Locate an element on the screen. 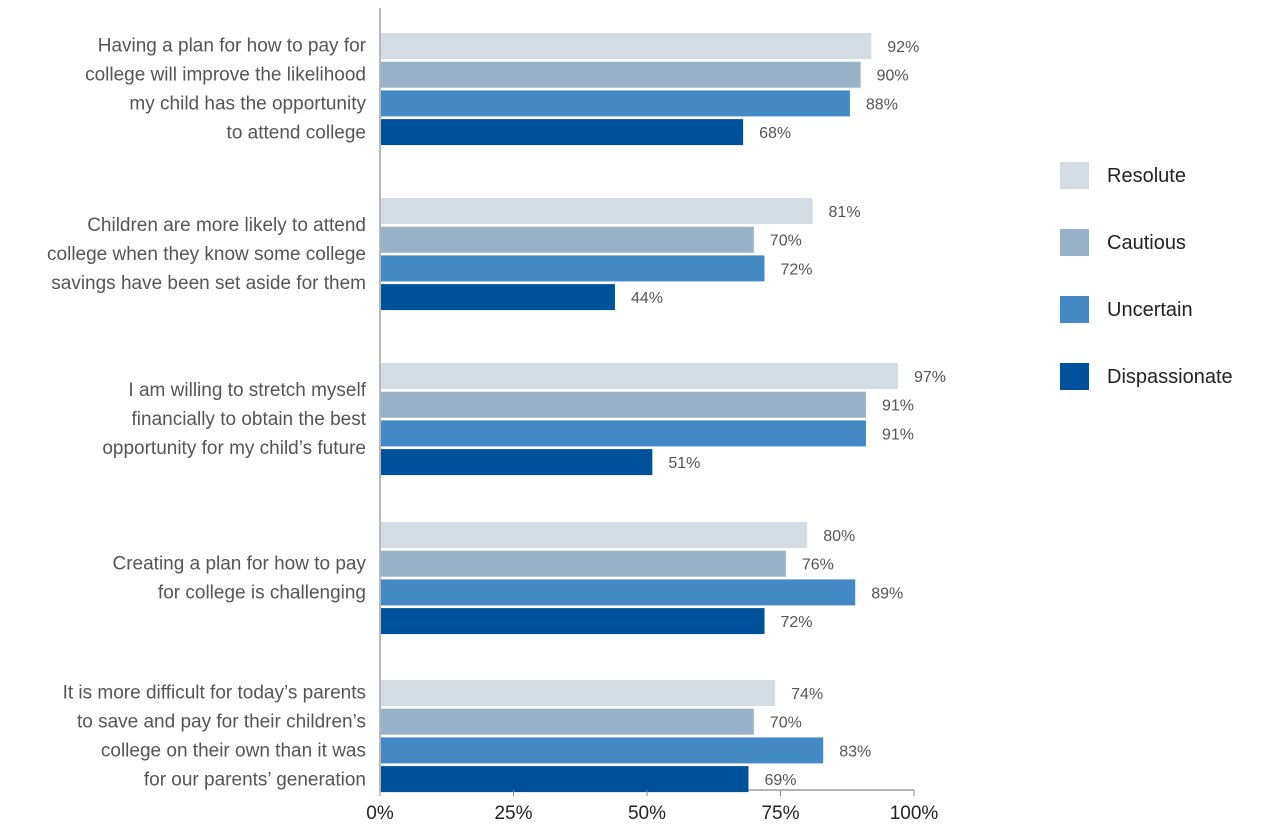  category-label-line: It is more difficult for today’s parents is located at coordinates (214, 693).